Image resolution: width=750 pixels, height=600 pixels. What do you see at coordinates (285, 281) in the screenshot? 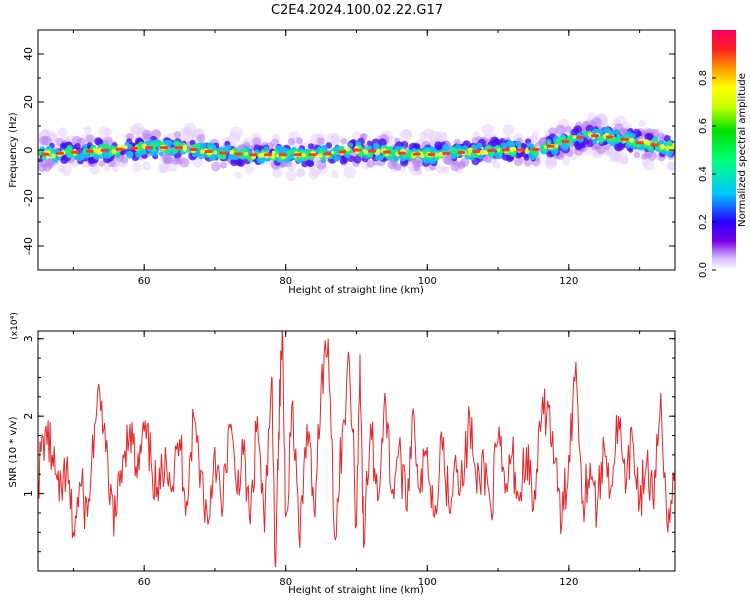
I see `x-tick-label: 80` at bounding box center [285, 281].